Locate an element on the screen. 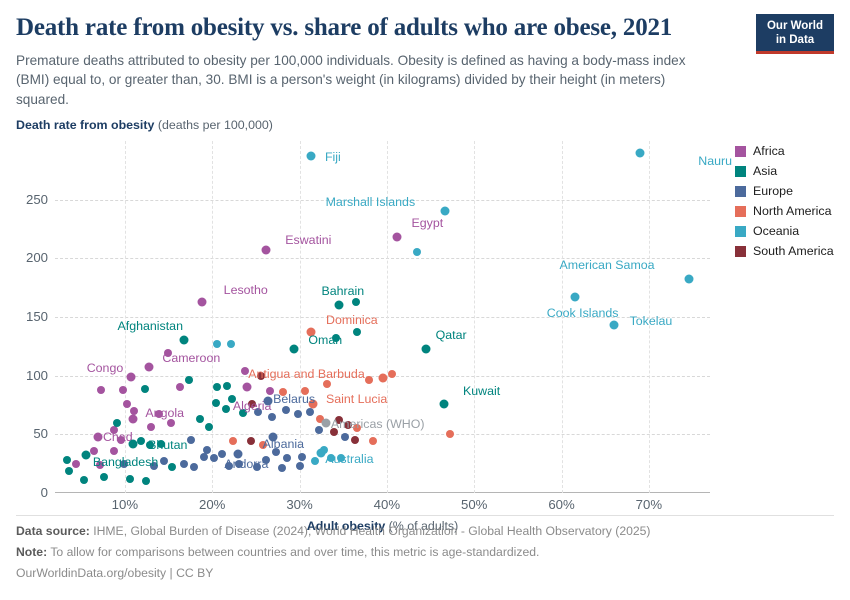  legend-item-south-america: South America is located at coordinates (784, 251).